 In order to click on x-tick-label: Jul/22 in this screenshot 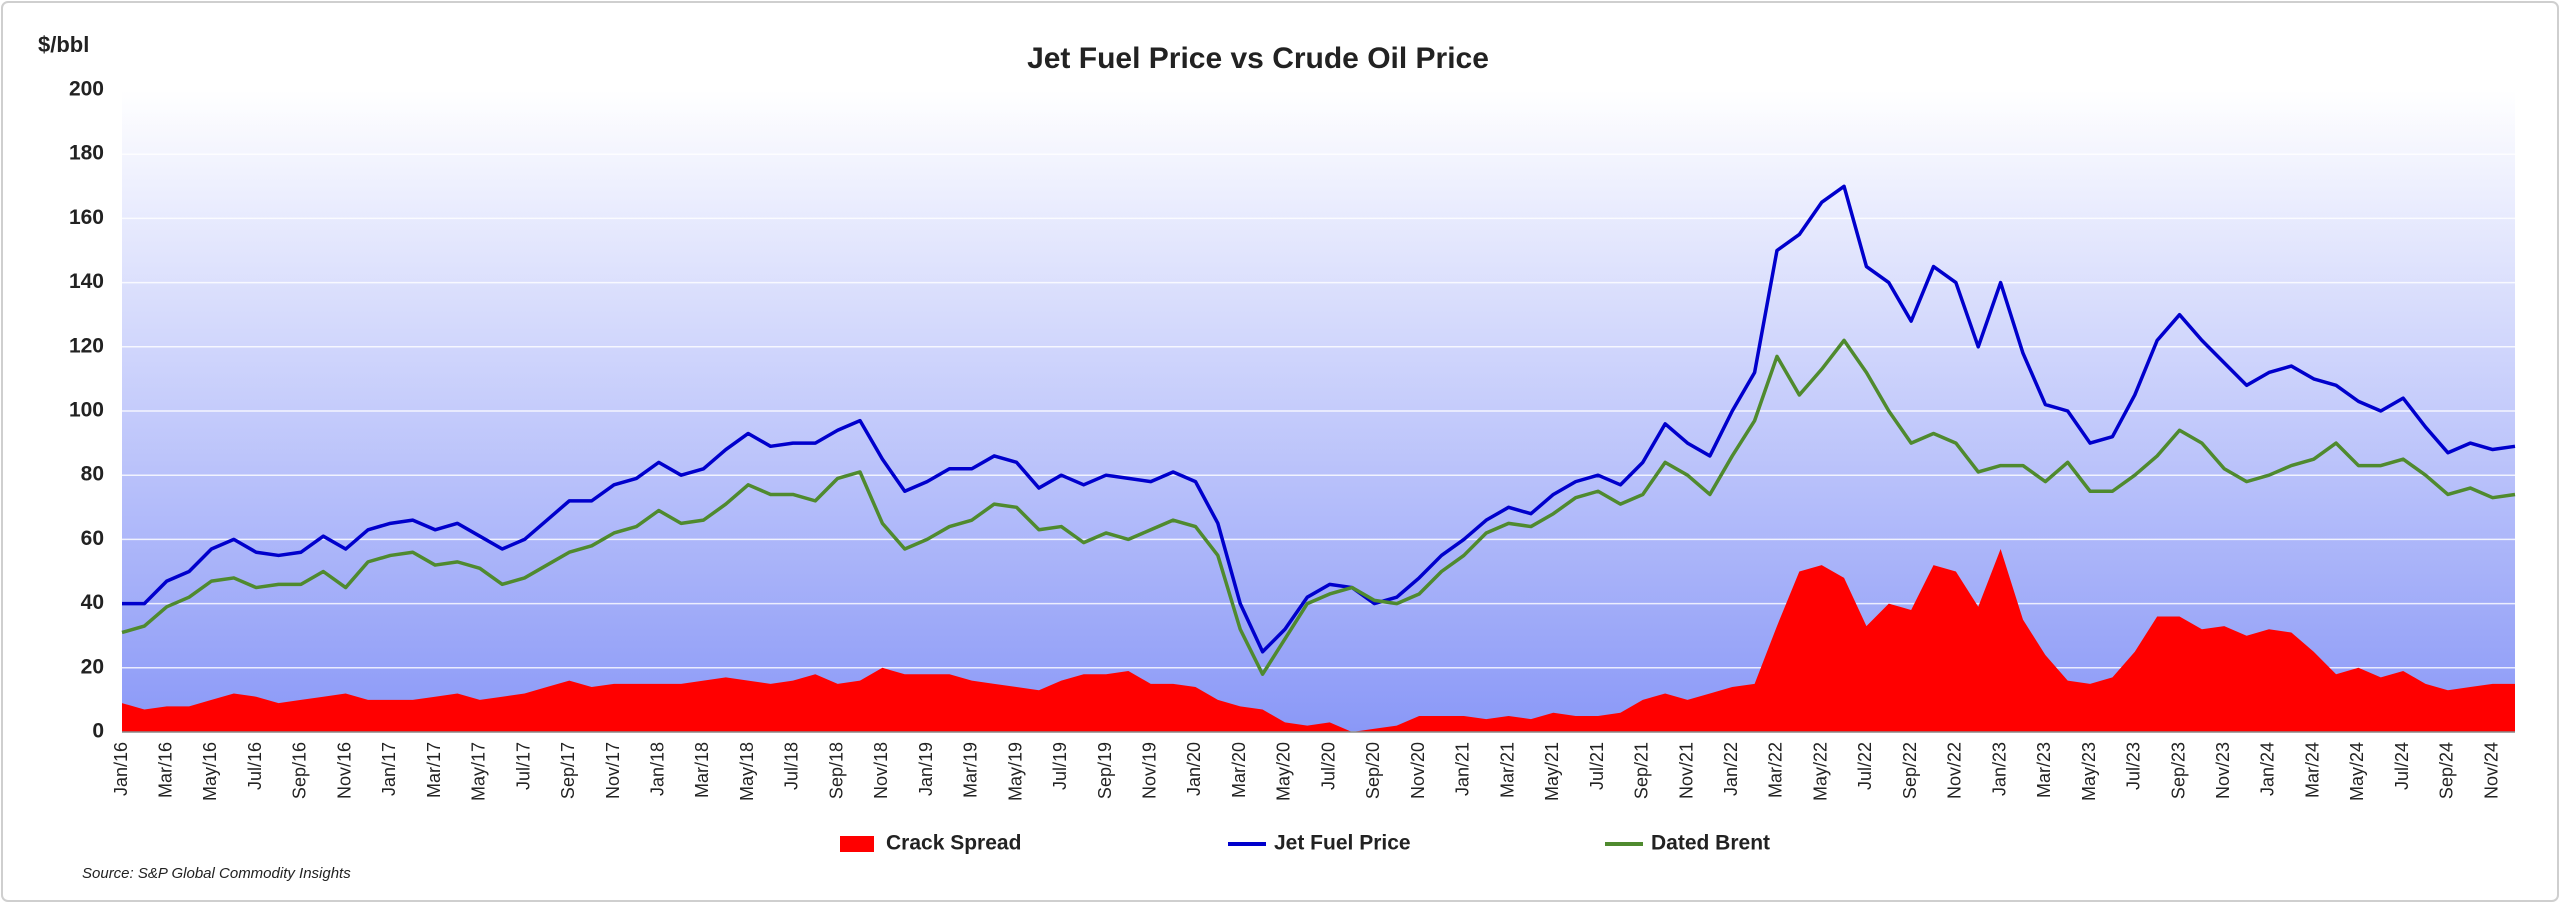, I will do `click(1865, 766)`.